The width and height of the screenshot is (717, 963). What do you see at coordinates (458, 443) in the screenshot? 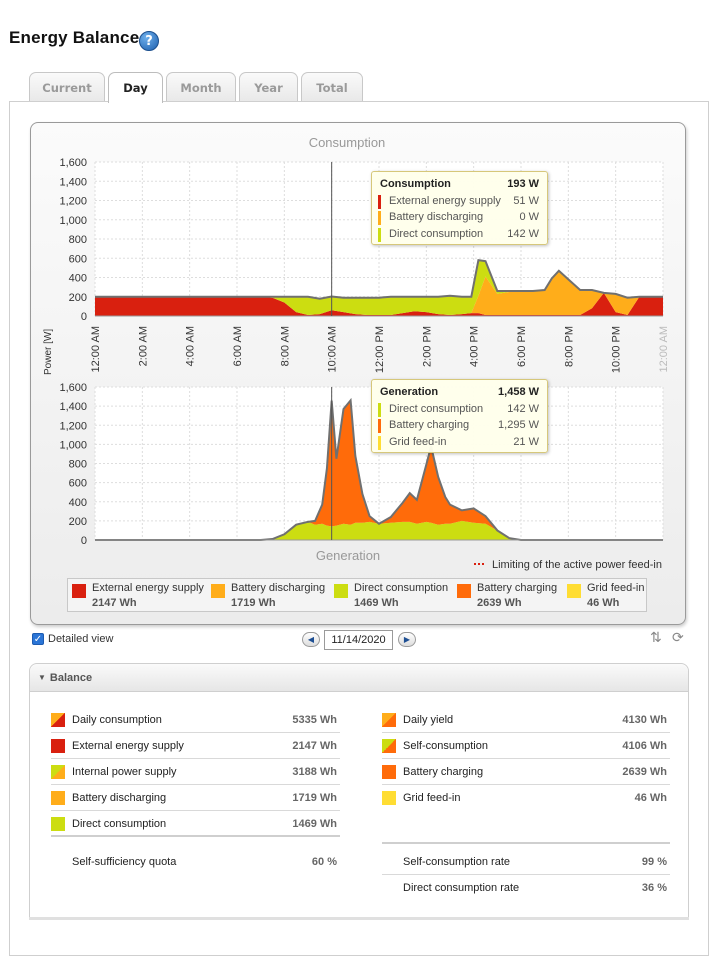
I see `tooltip-row: Grid feed-in 21 W` at bounding box center [458, 443].